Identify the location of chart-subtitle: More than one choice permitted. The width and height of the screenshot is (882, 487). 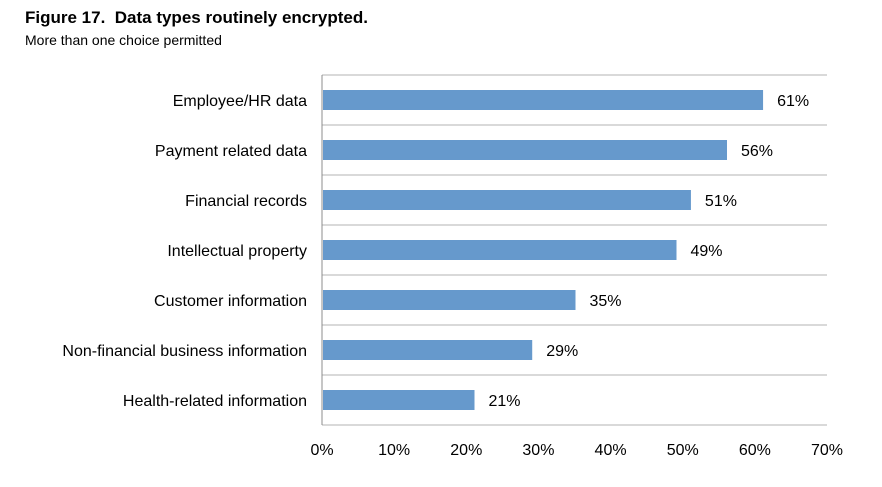
(123, 40).